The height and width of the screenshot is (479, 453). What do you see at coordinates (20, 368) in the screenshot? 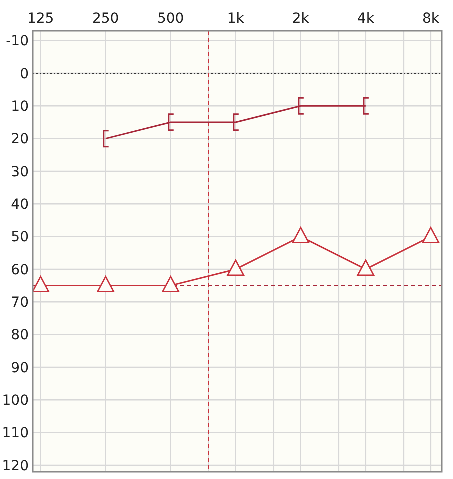
I see `y-tick-label: 90` at bounding box center [20, 368].